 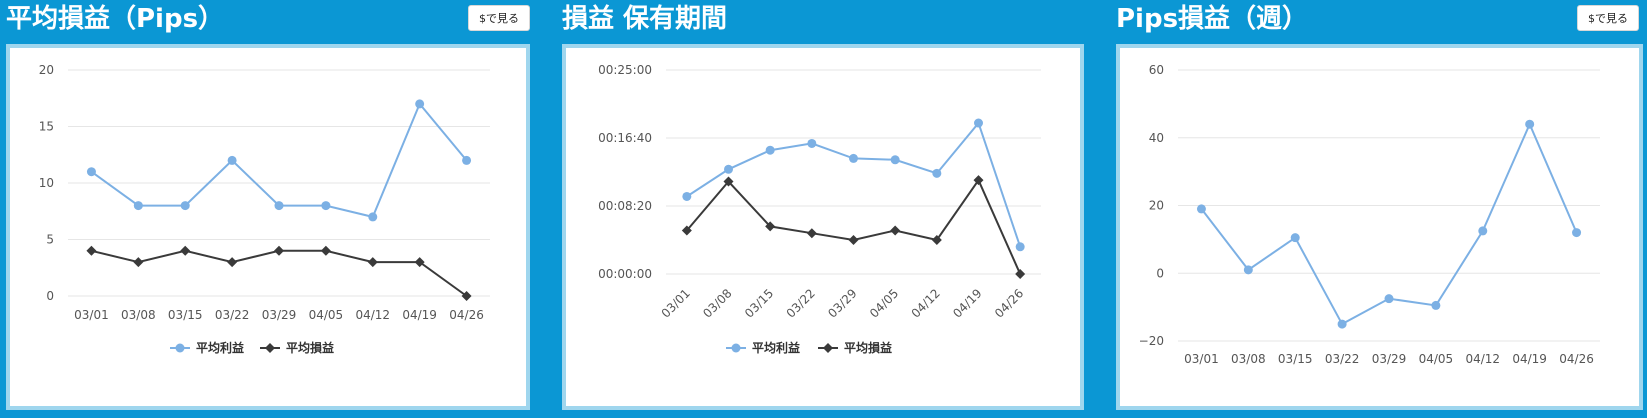 What do you see at coordinates (50, 240) in the screenshot?
I see `y-tick-label: 5` at bounding box center [50, 240].